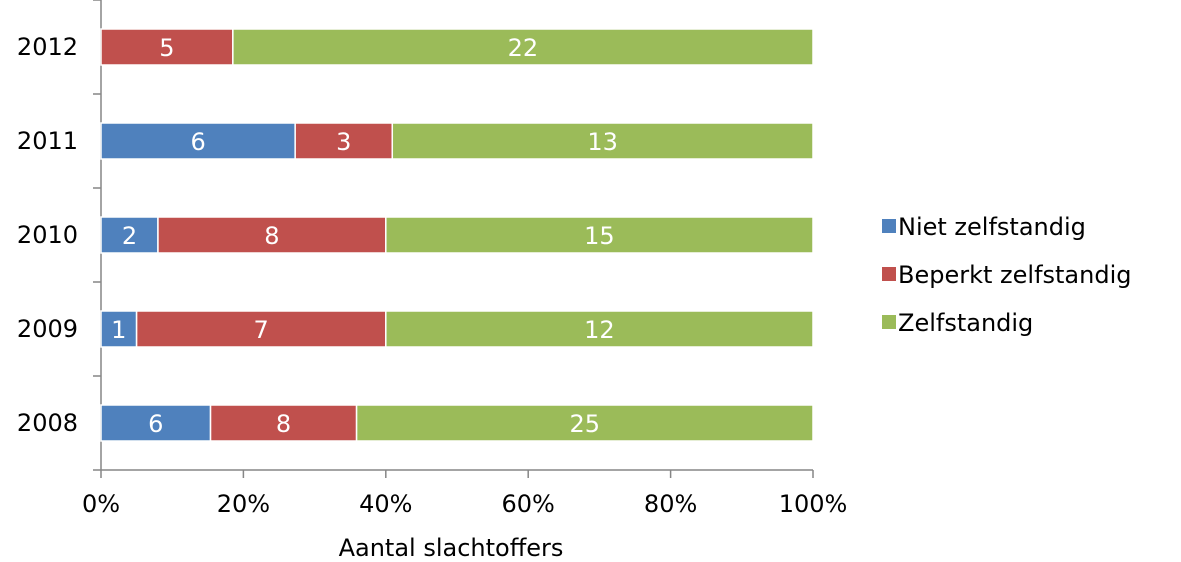  What do you see at coordinates (813, 504) in the screenshot?
I see `x-tick-label: 100%` at bounding box center [813, 504].